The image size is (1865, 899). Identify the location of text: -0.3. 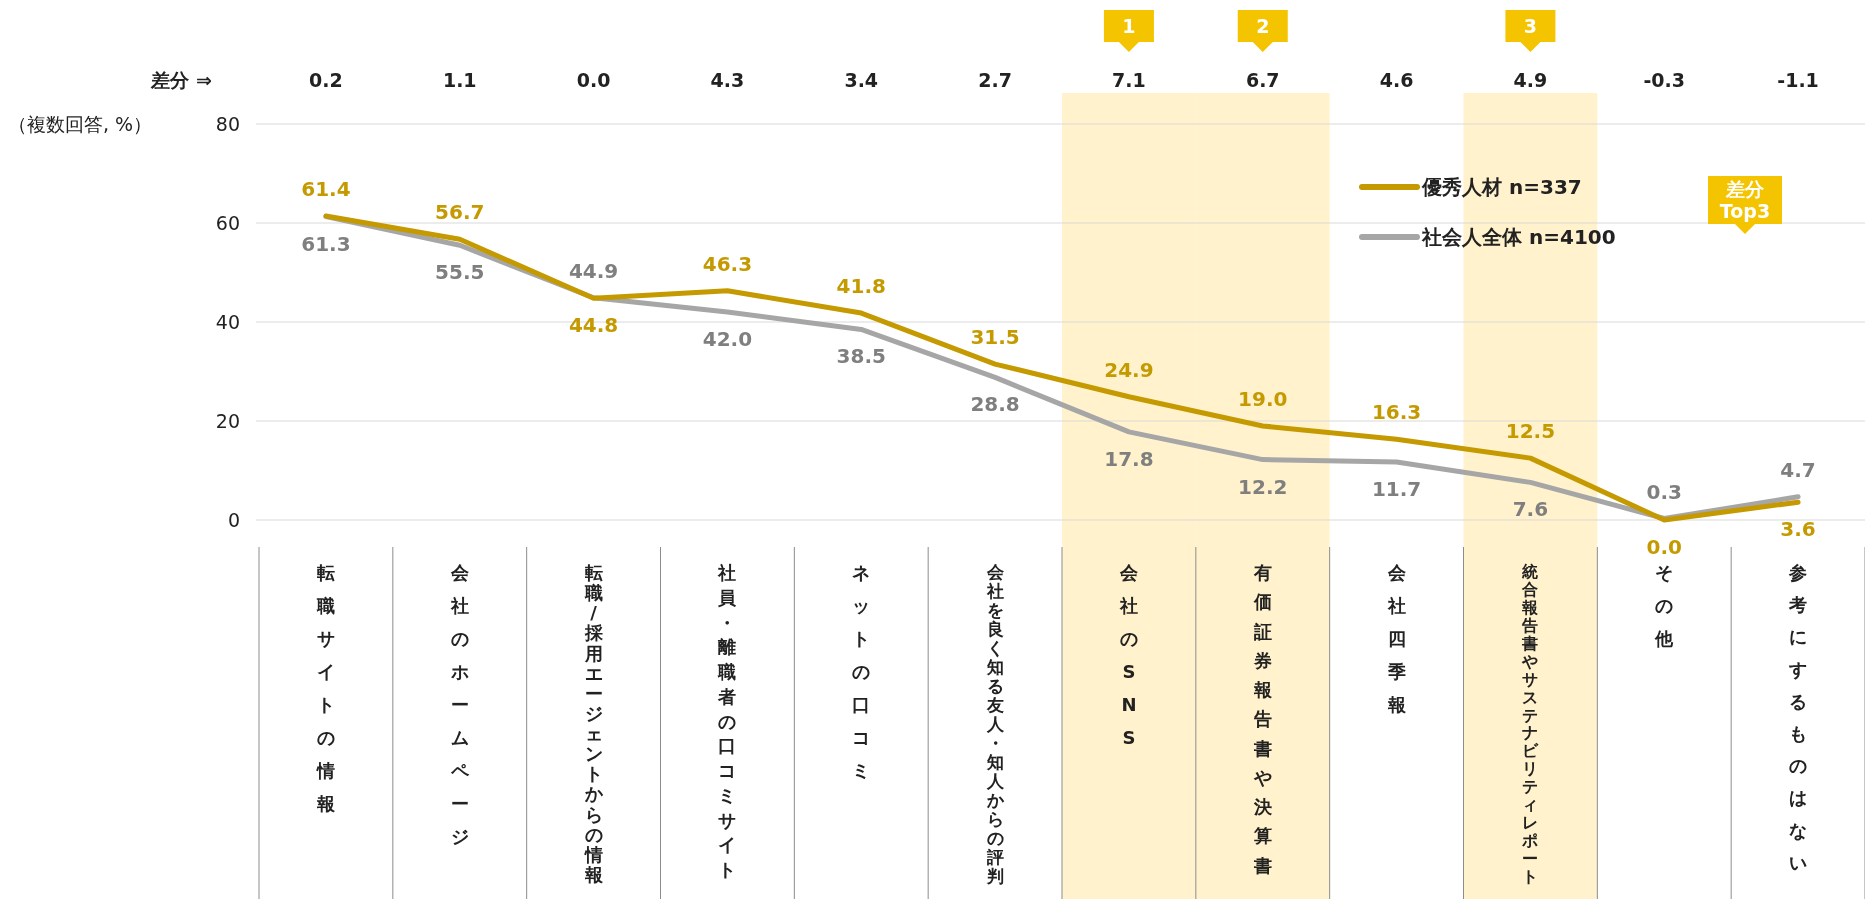
(1664, 80).